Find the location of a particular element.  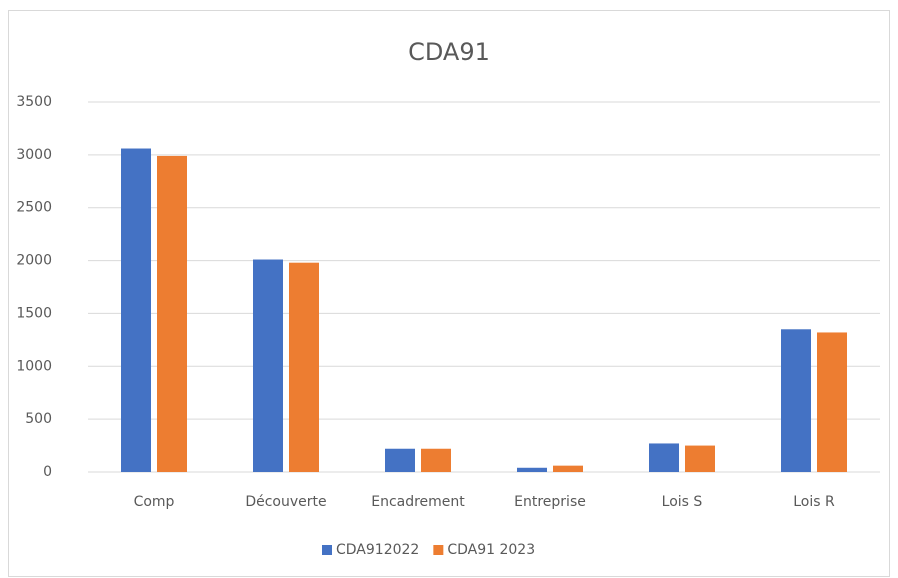

x-tick-label: Lois R is located at coordinates (814, 502).